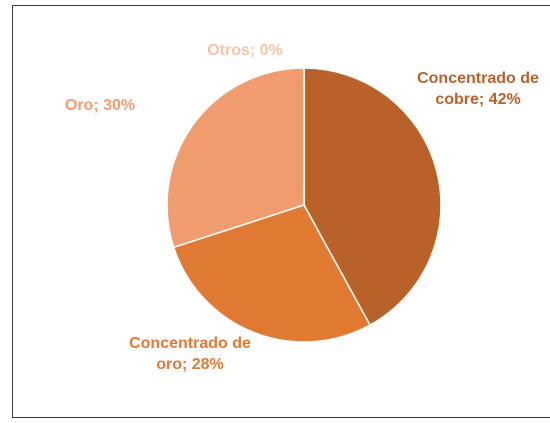  Describe the element at coordinates (499, 99) in the screenshot. I see `label-value: ; 42%` at that location.